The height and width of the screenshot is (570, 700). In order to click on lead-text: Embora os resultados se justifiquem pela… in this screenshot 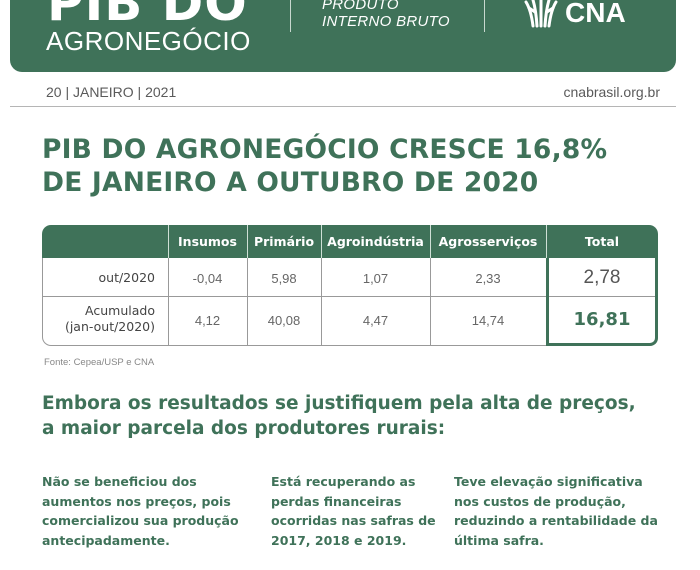, I will do `click(362, 416)`.